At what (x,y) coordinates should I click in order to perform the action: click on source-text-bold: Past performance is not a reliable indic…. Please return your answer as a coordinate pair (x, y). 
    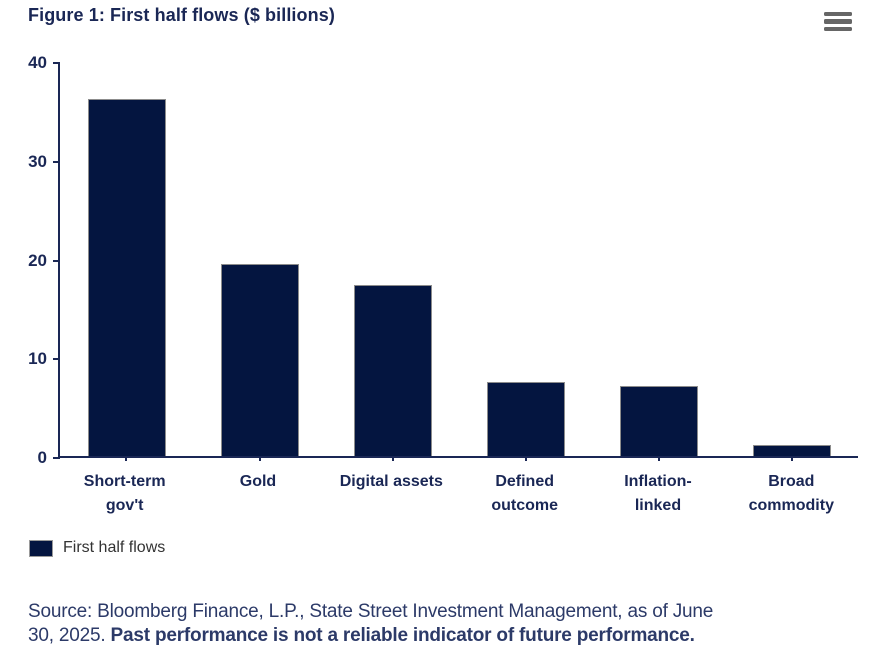
    Looking at the image, I should click on (402, 635).